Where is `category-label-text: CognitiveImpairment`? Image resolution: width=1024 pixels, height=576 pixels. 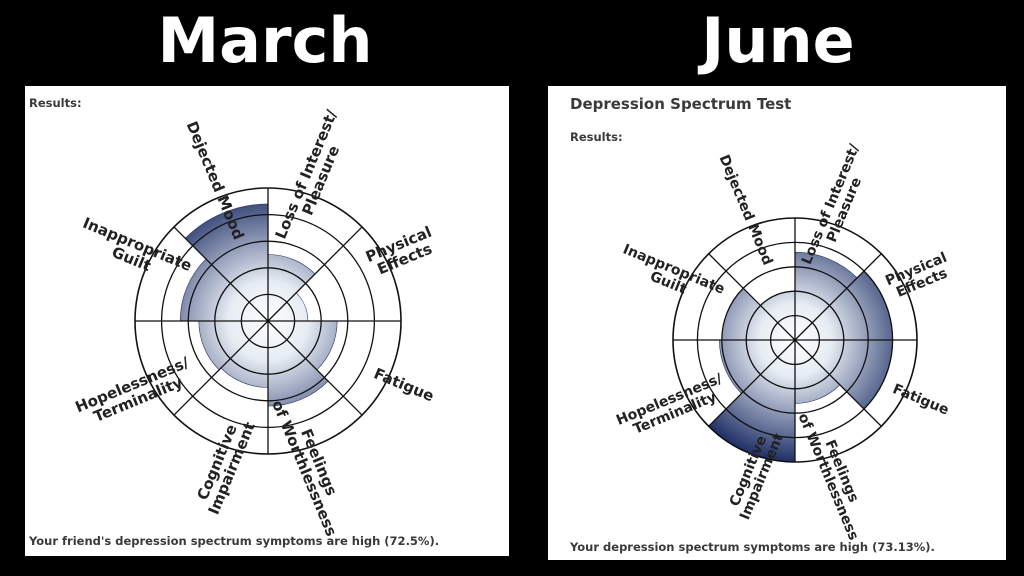 category-label-text: CognitiveImpairment is located at coordinates (224, 465).